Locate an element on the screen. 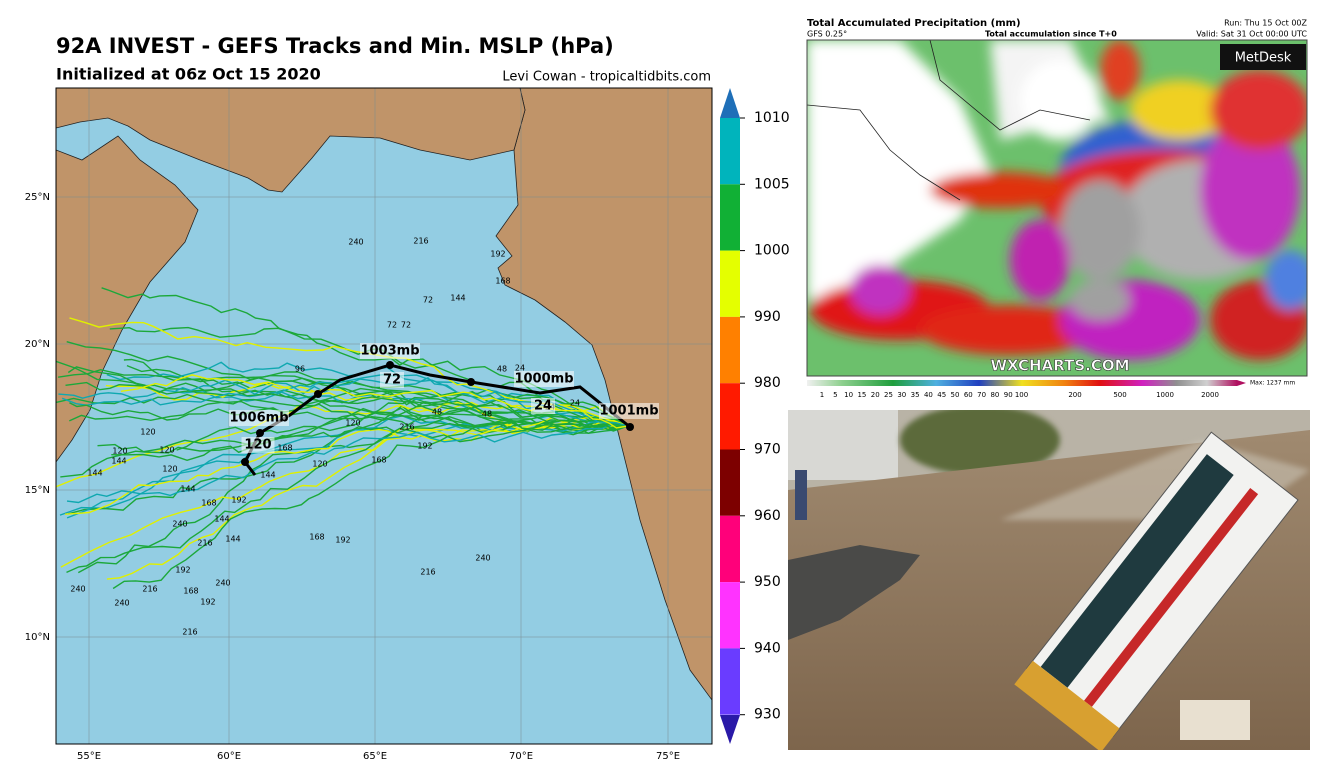  watermark: WXCHARTS.COM is located at coordinates (1059, 366).